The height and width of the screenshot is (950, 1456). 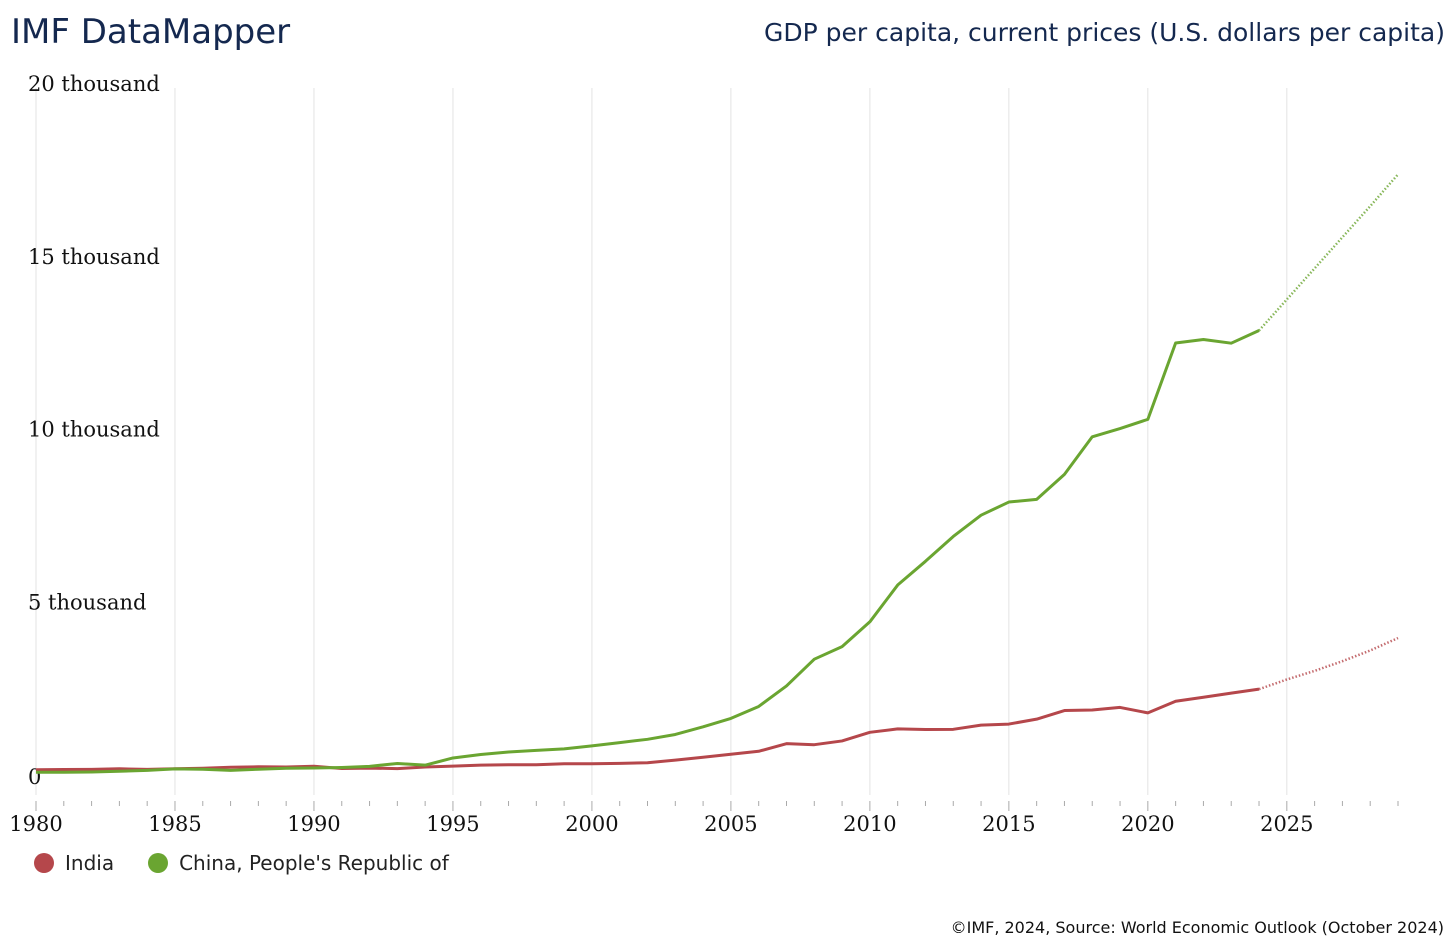 I want to click on legend-item-china: China, People's Republic of, so click(x=298, y=863).